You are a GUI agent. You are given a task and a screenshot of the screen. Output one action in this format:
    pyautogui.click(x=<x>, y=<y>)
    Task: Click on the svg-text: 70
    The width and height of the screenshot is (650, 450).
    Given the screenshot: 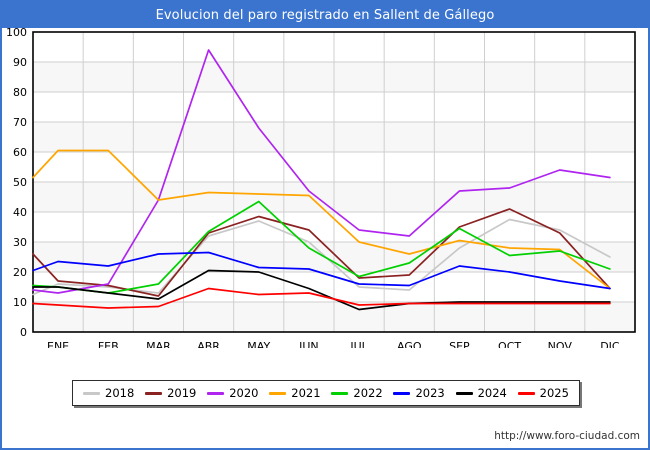 What is the action you would take?
    pyautogui.click(x=20, y=122)
    